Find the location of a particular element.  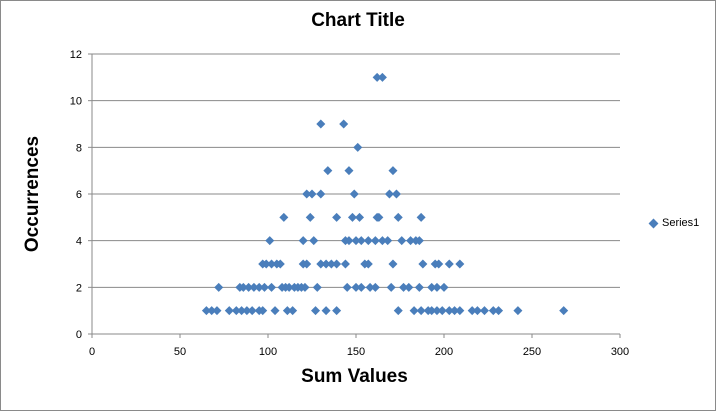

x-tick-label: 250 is located at coordinates (532, 352).